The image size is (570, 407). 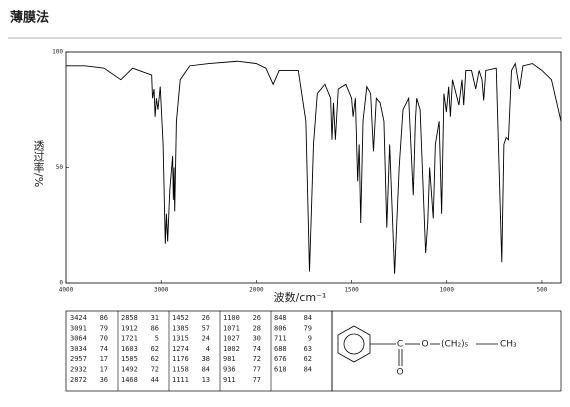 I want to click on peak-transmittance: 44, so click(x=155, y=380).